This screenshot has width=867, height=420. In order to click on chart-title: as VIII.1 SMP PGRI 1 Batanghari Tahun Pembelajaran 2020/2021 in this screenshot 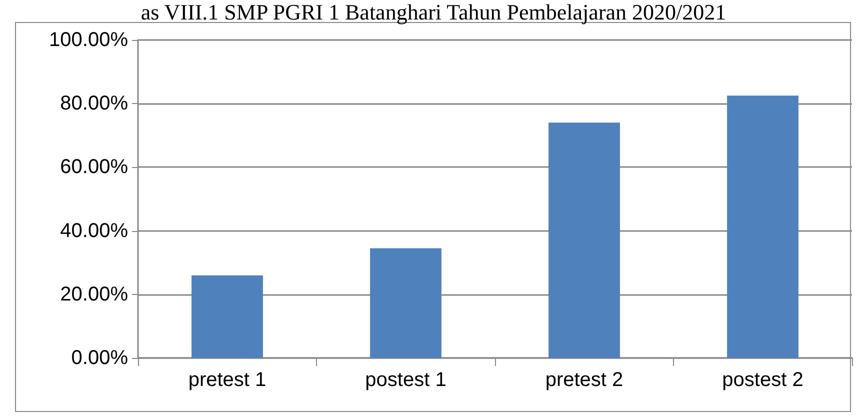, I will do `click(433, 12)`.